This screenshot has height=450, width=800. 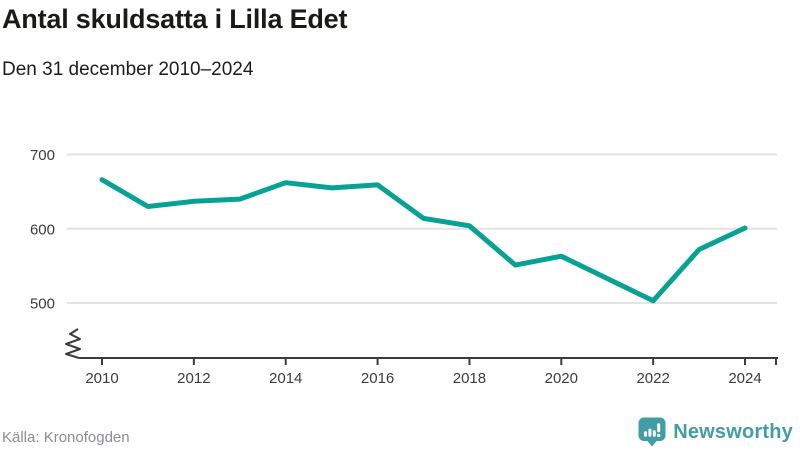 What do you see at coordinates (285, 378) in the screenshot?
I see `x-axis-tick-label: 2014` at bounding box center [285, 378].